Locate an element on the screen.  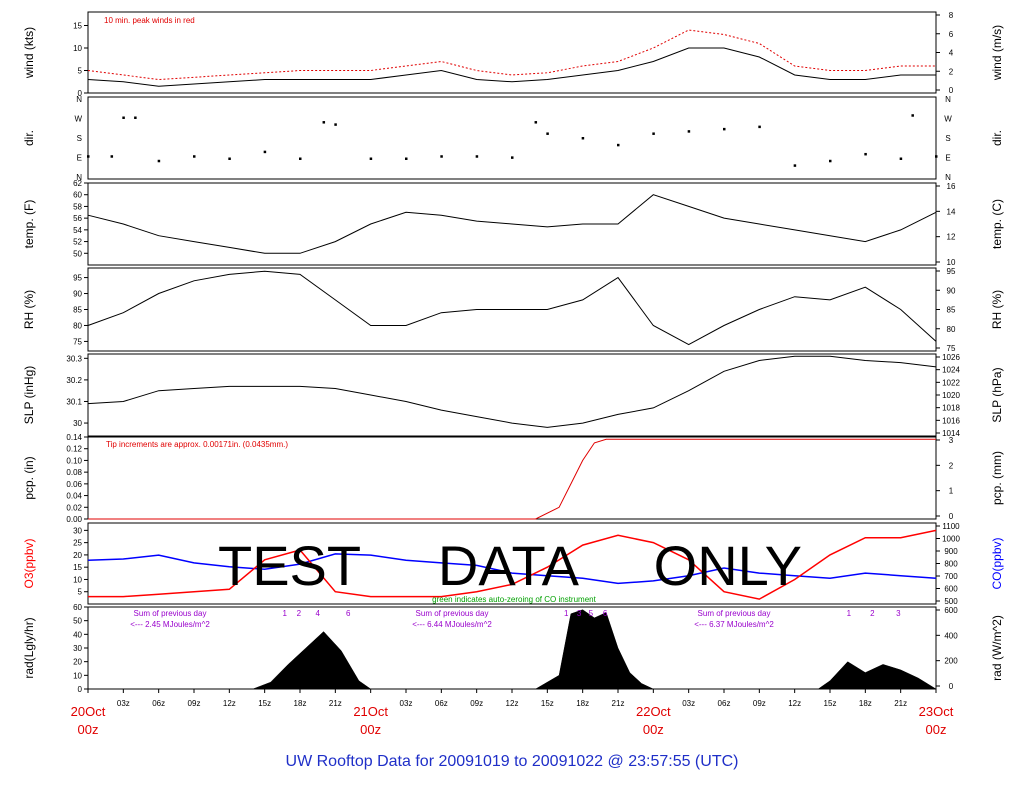
left-tick-label: 0.02 is located at coordinates (74, 507).